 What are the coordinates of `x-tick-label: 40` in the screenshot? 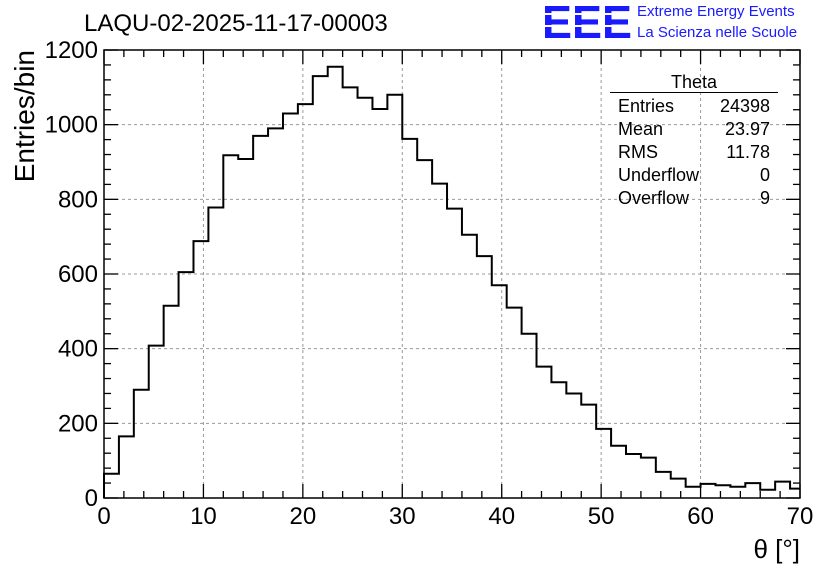 It's located at (501, 516).